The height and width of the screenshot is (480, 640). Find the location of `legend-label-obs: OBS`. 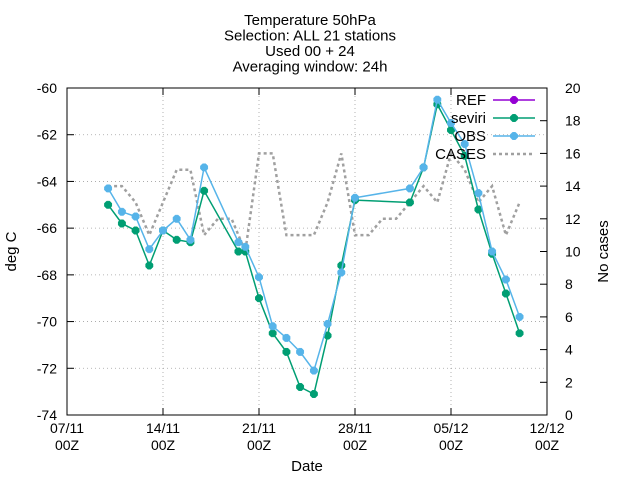

legend-label-obs: OBS is located at coordinates (470, 136).